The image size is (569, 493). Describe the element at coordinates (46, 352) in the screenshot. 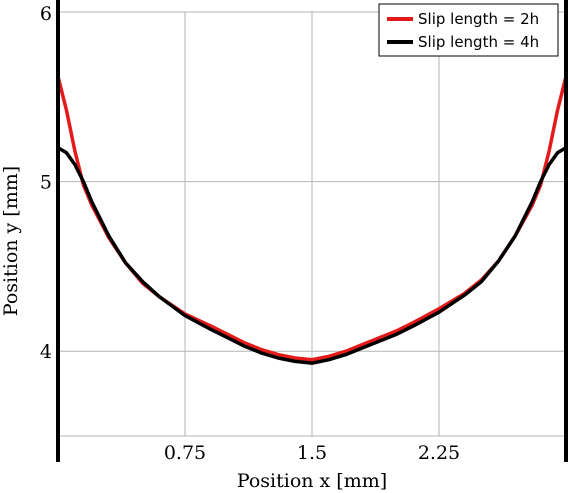

I see `y-tick-label: 4` at that location.